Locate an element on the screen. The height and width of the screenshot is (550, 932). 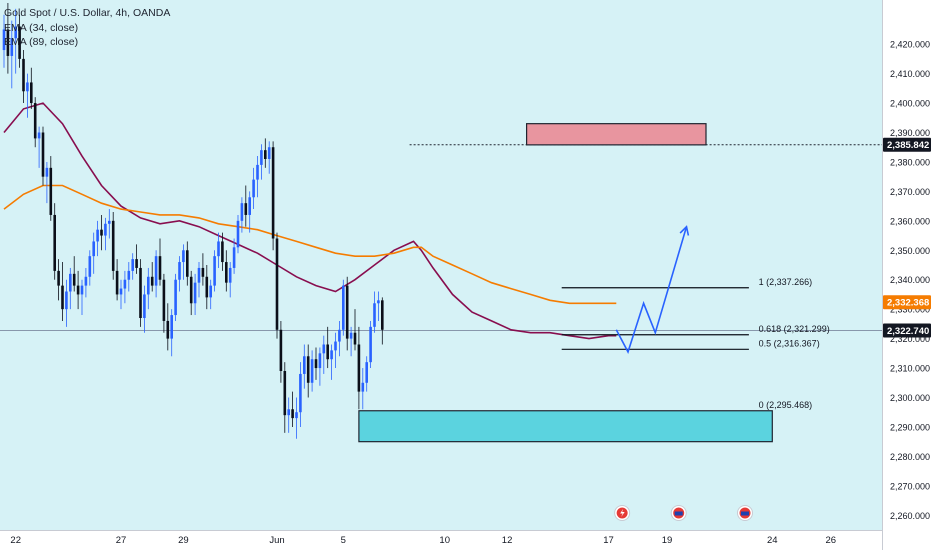
y-tick-label: 2,370.000 is located at coordinates (910, 192).